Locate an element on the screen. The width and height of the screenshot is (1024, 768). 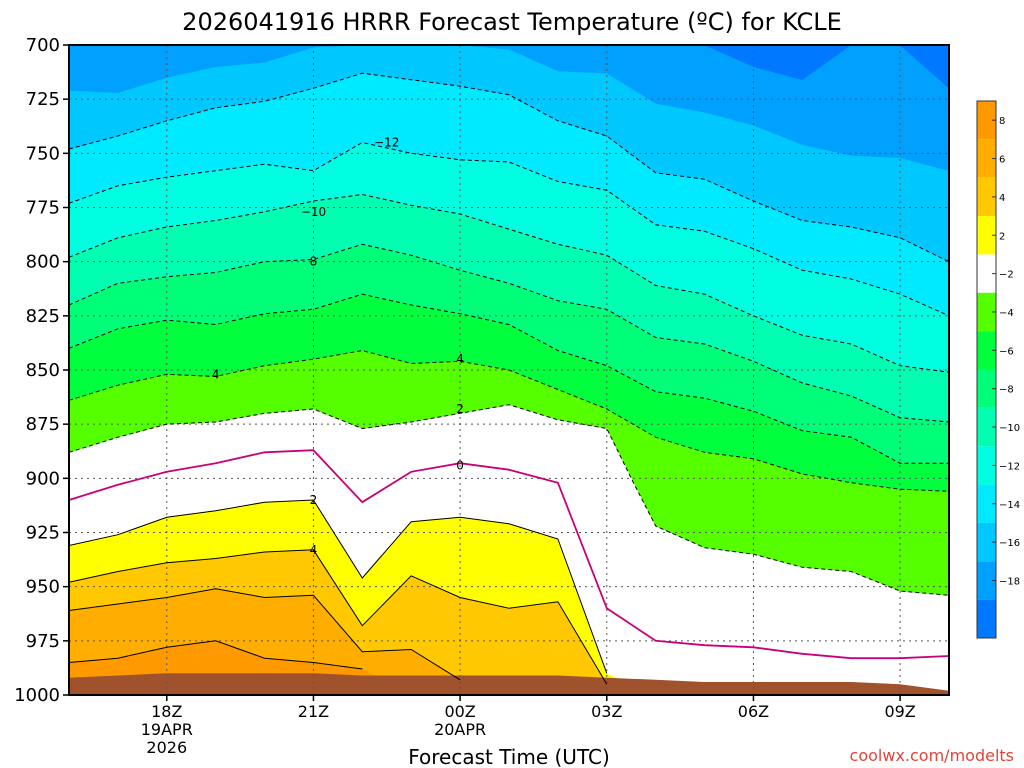
colorbar-label: −12 is located at coordinates (1009, 466).